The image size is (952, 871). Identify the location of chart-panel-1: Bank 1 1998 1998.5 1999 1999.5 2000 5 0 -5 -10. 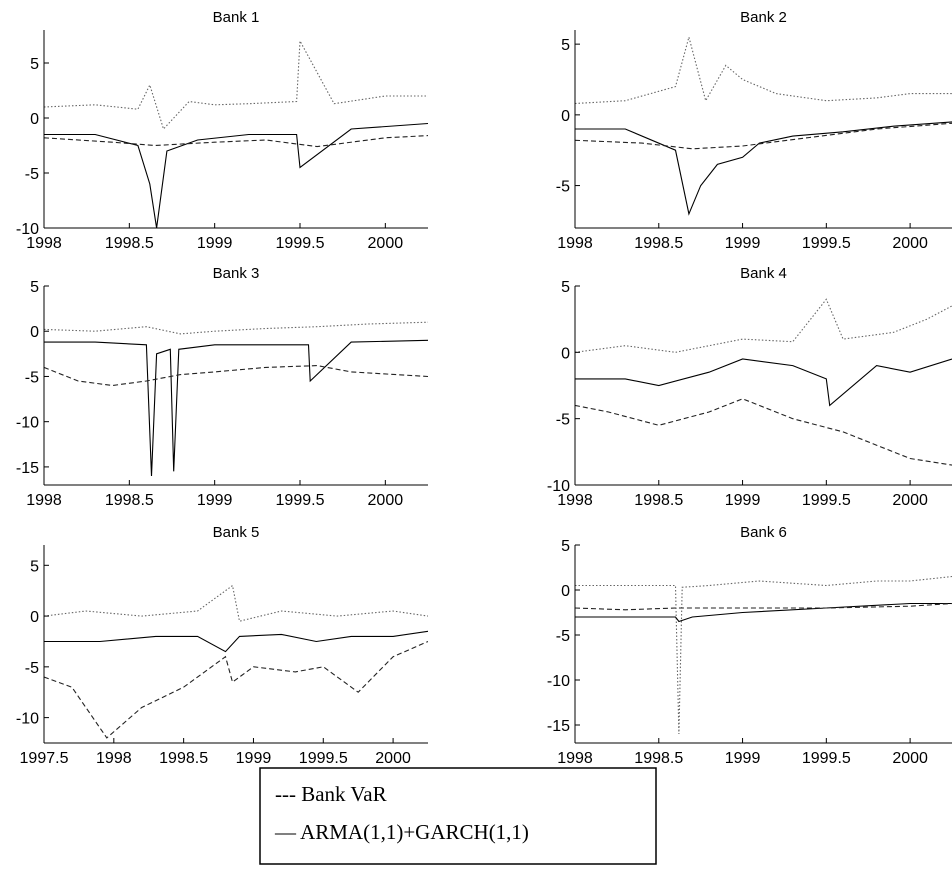
(222, 130).